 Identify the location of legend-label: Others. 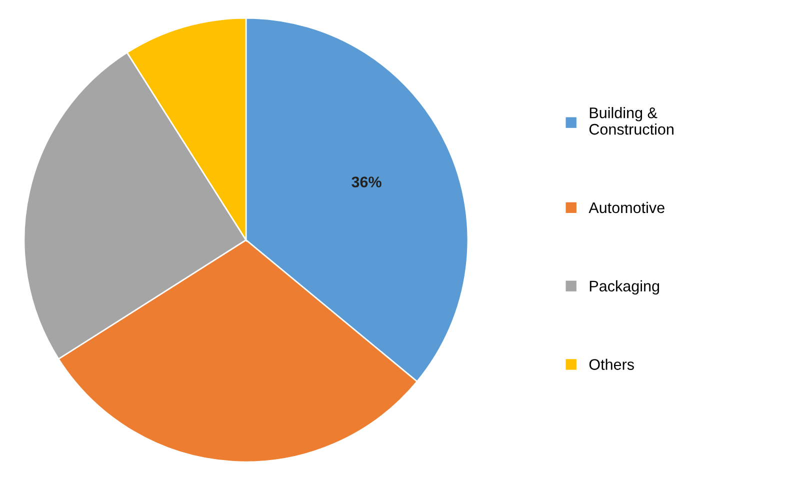
(611, 364).